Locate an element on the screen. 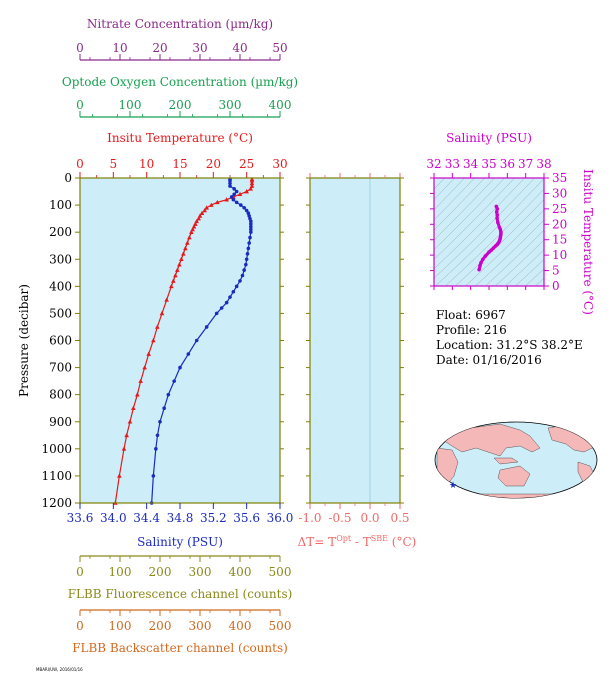  ts-salinity-tick-label: 36 is located at coordinates (507, 164).